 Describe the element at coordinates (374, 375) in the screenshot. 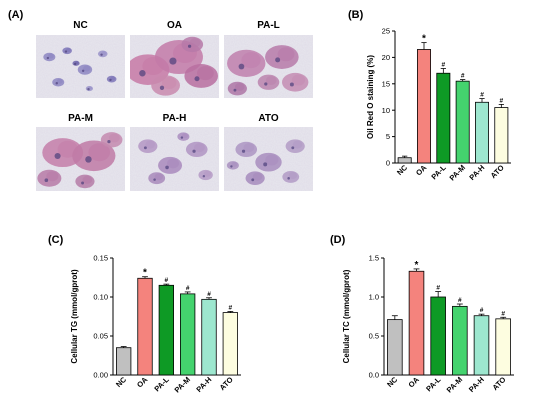

I see `y-tick-label: 0.0` at that location.